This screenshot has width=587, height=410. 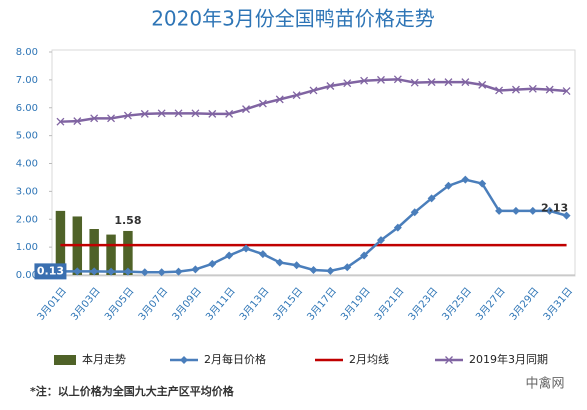 What do you see at coordinates (27, 80) in the screenshot?
I see `y-tick-label: 7.00` at bounding box center [27, 80].